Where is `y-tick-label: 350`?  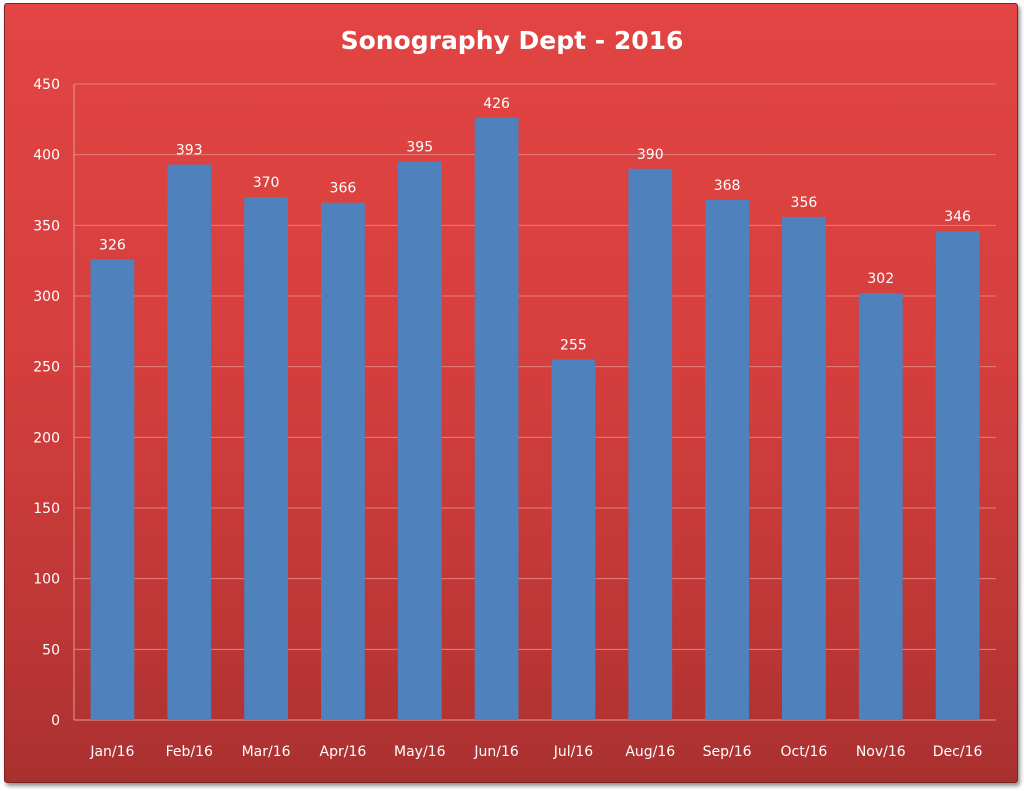
y-tick-label: 350 is located at coordinates (46, 226).